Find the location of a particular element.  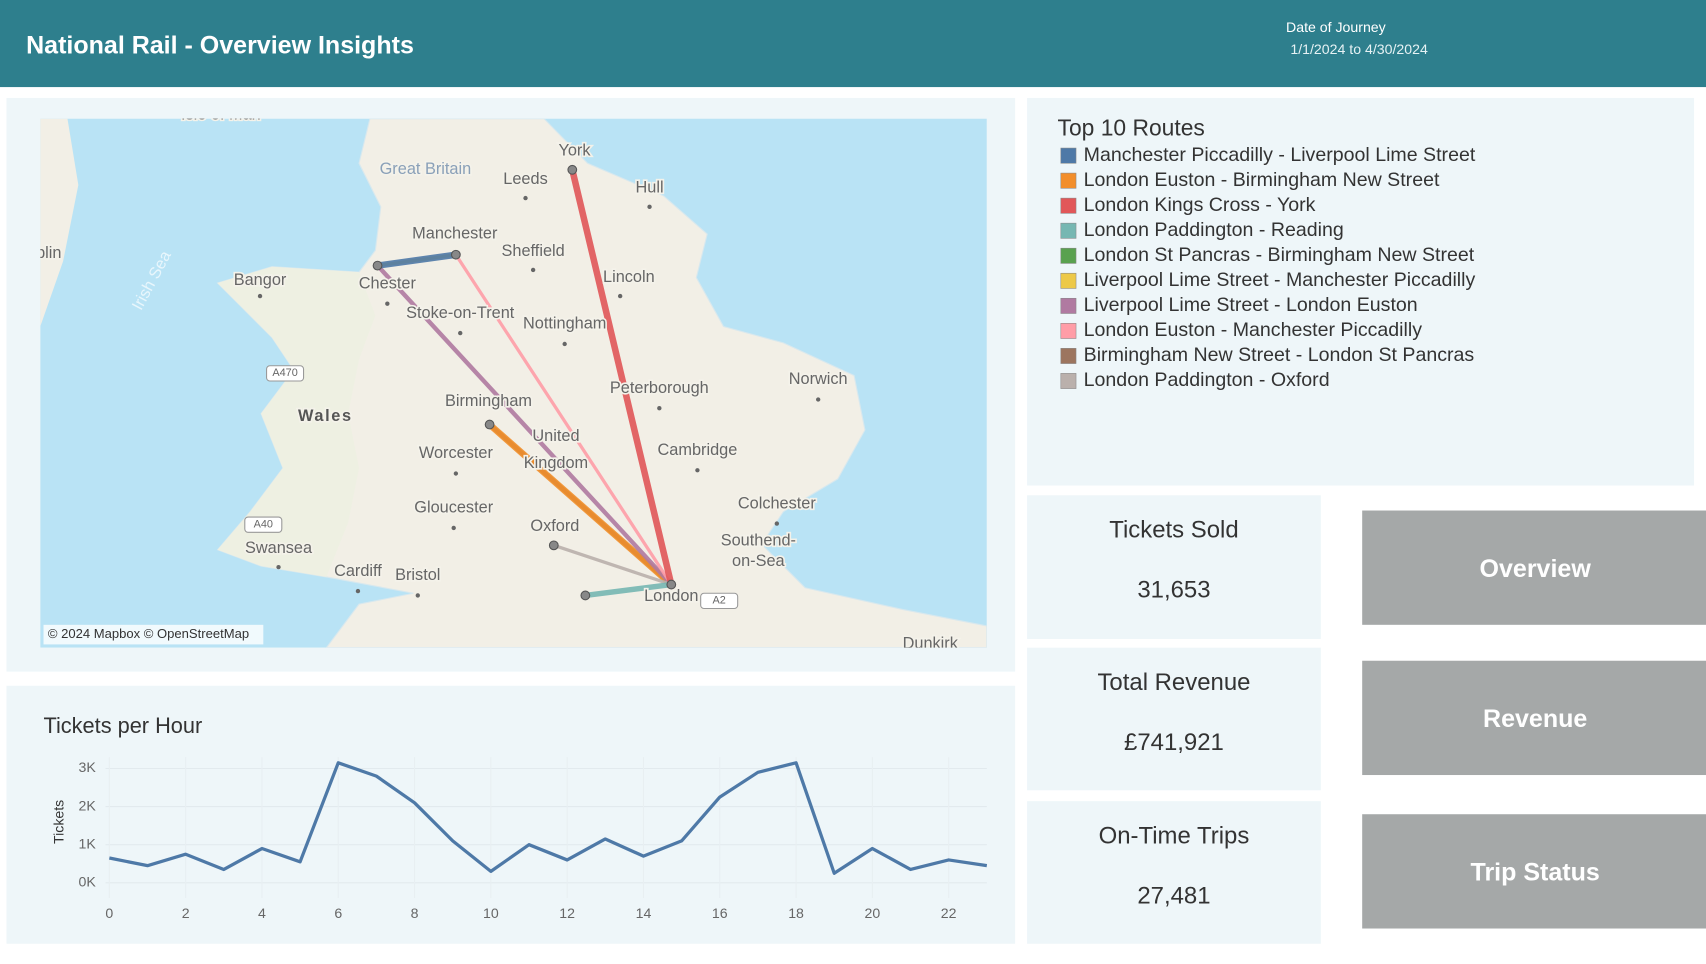

filter-label: Date of Journey is located at coordinates (1336, 27).